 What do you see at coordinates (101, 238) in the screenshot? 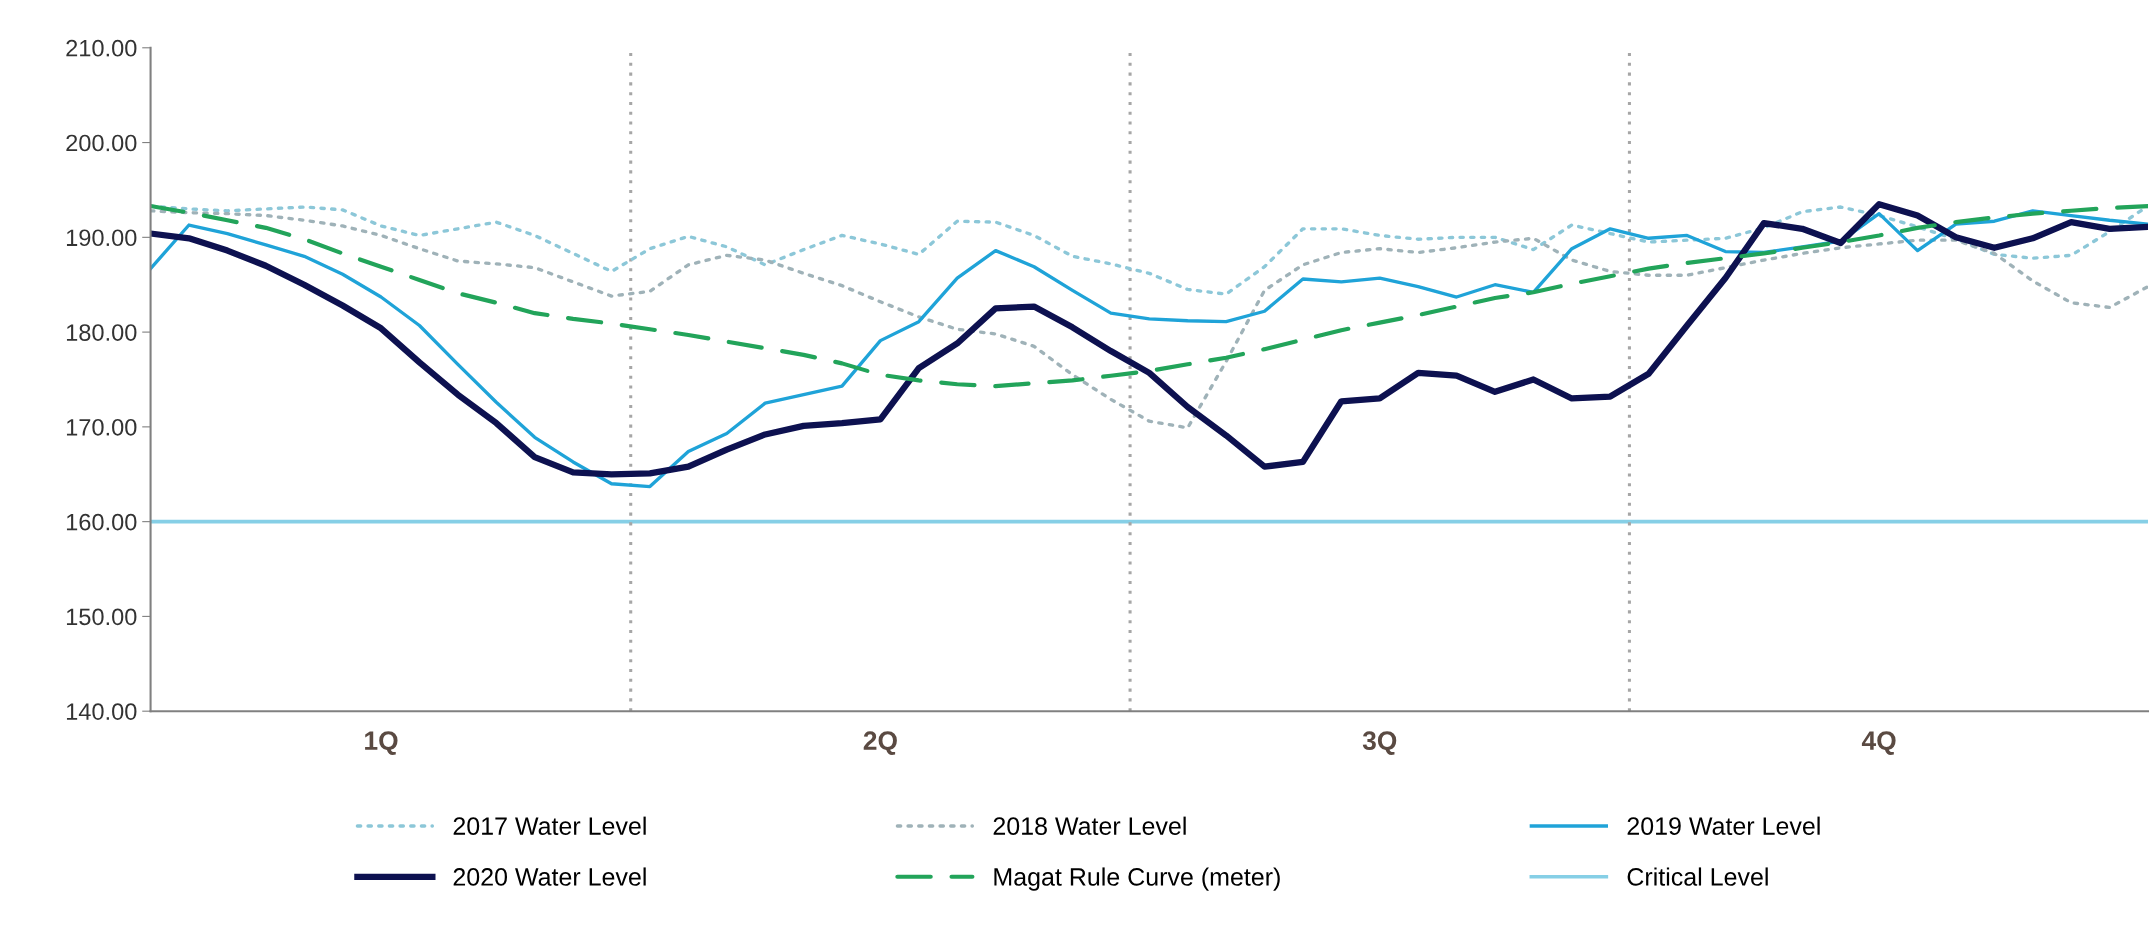
I see `y-tick-label: 190.00` at bounding box center [101, 238].